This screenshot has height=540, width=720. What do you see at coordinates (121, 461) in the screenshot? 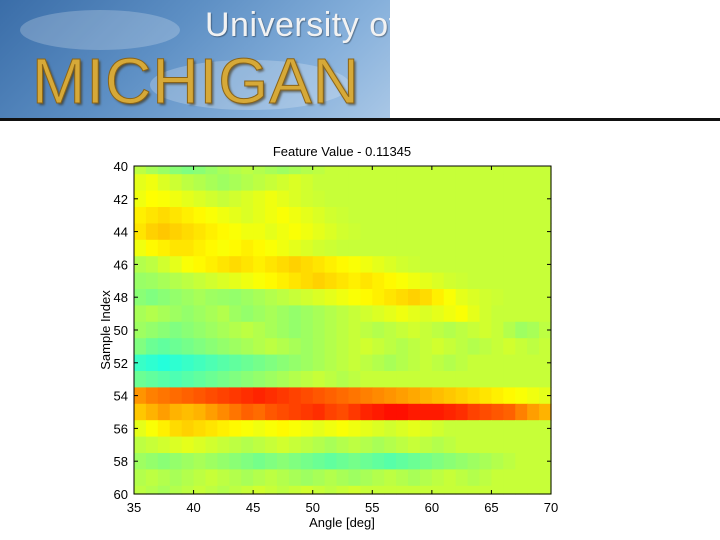
I see `y-tick-label: 58` at bounding box center [121, 461].